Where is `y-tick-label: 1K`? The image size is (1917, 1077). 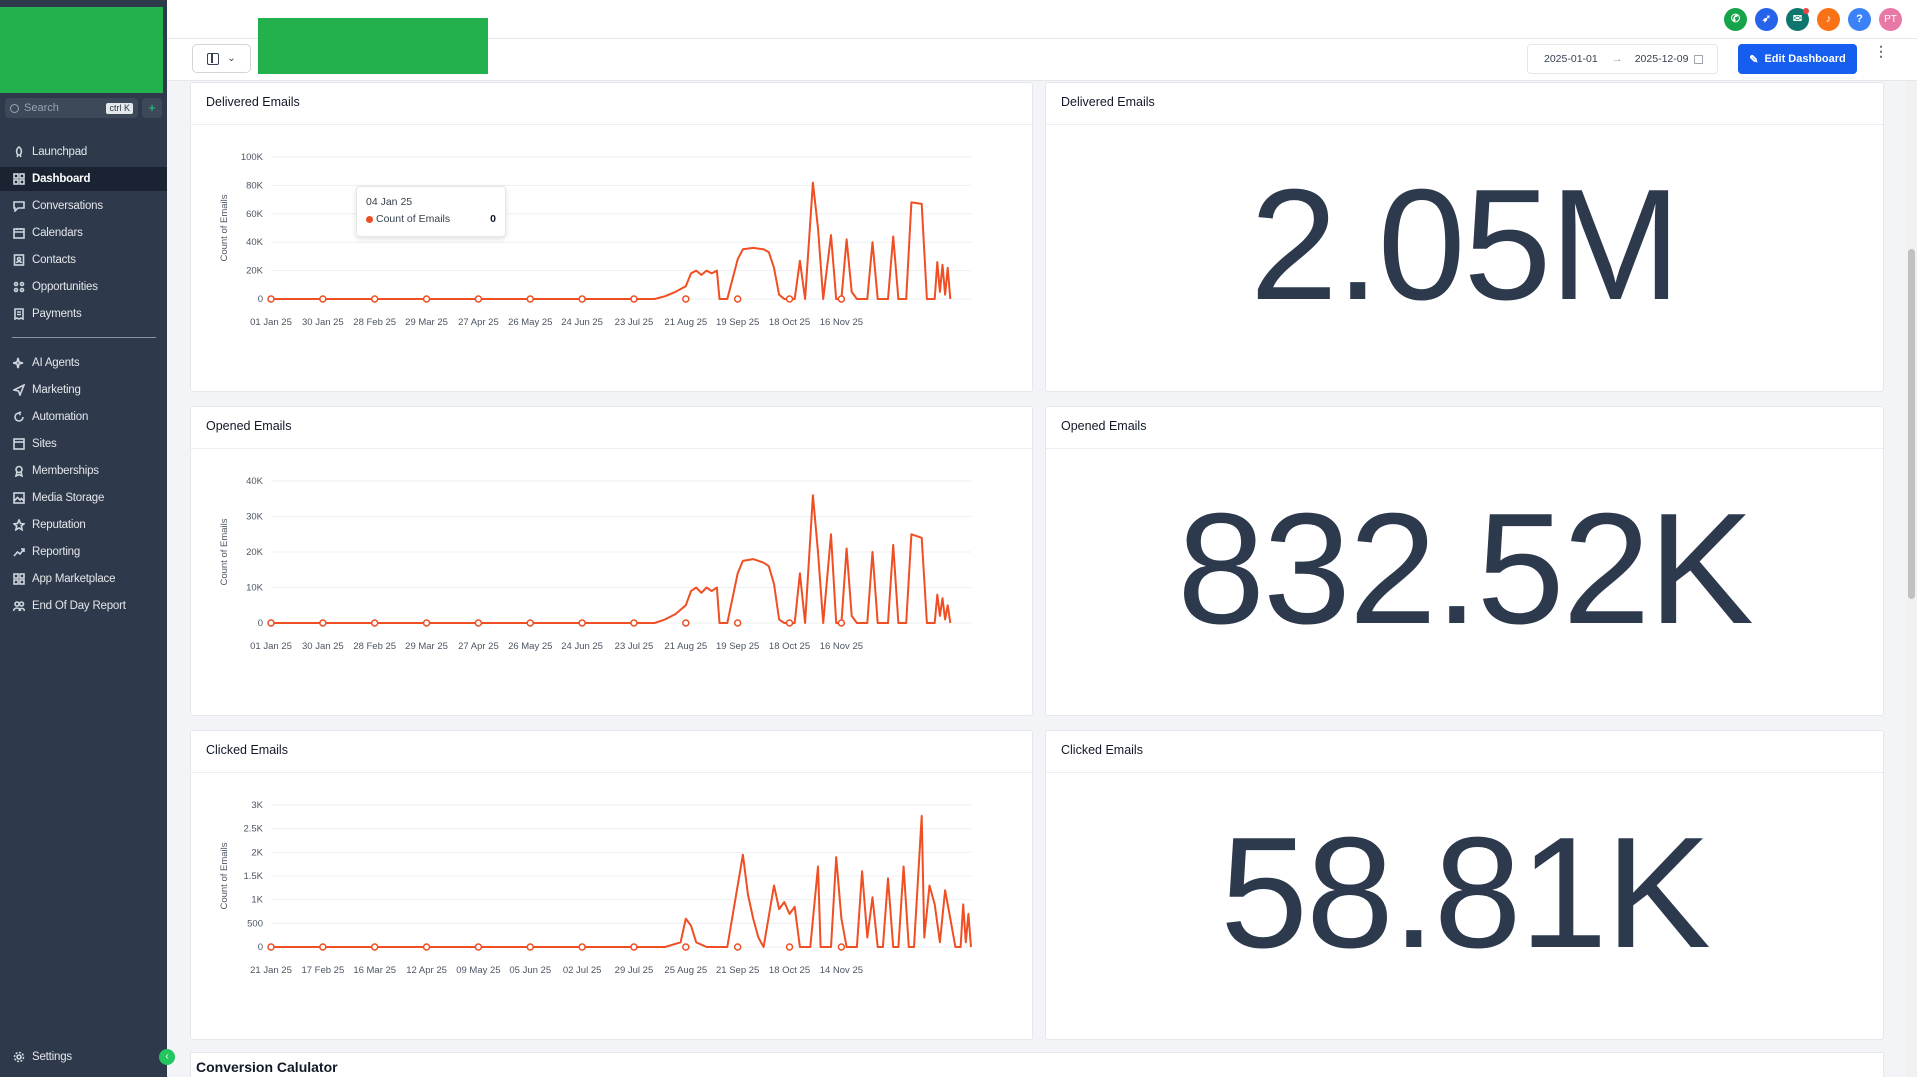
y-tick-label: 1K is located at coordinates (257, 900).